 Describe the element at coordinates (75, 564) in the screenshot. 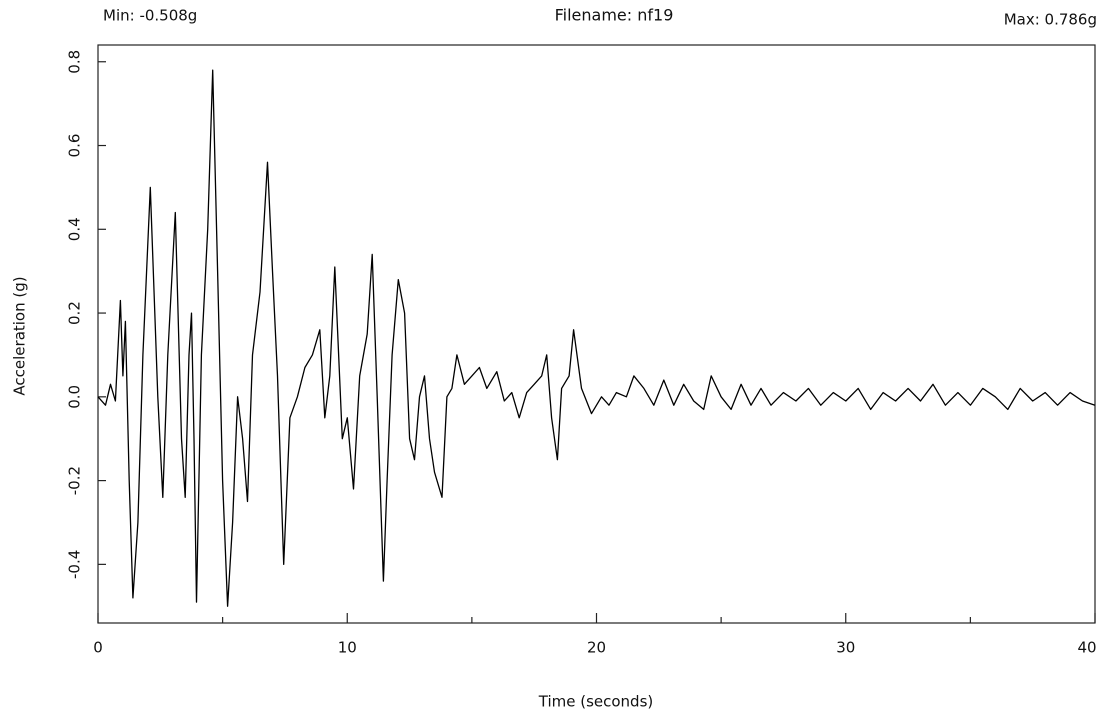

I see `y-tick-label: -0.4` at that location.